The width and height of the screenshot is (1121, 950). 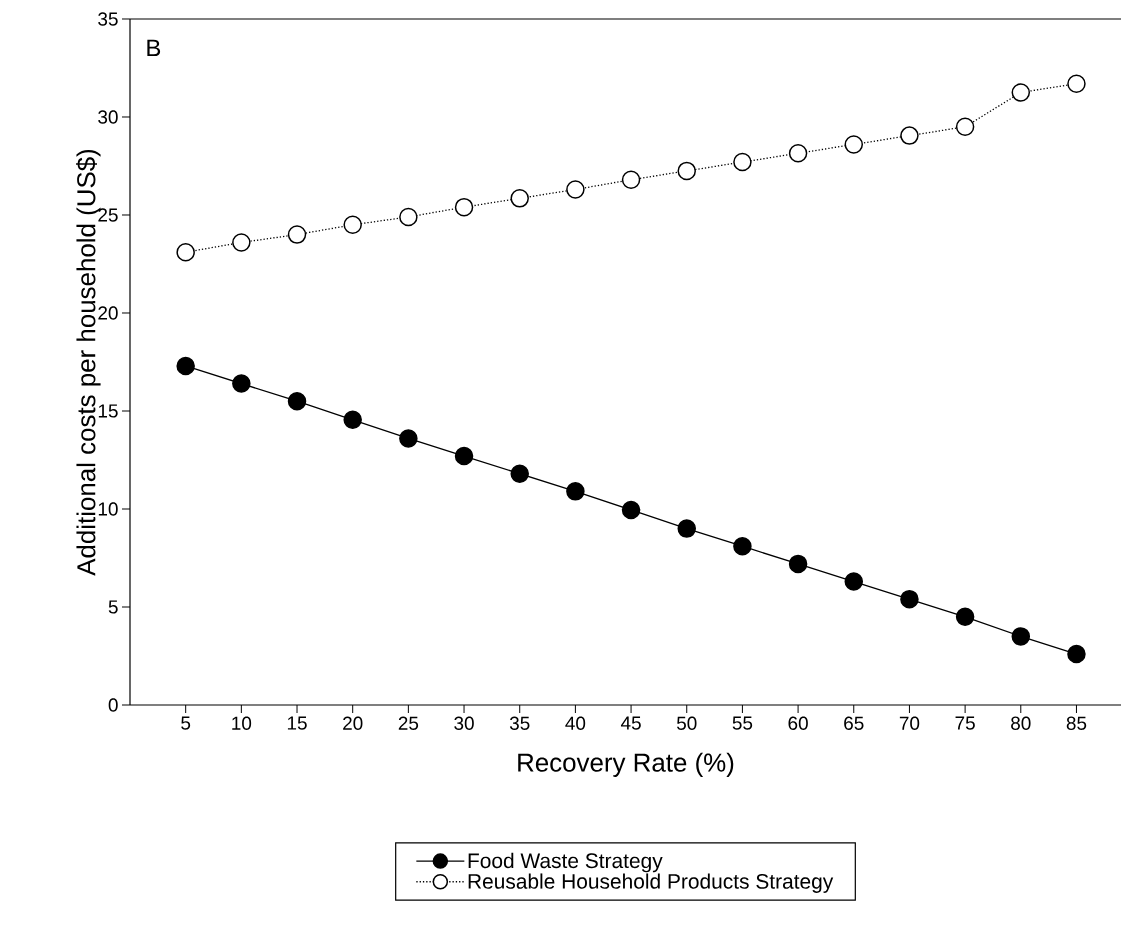 What do you see at coordinates (565, 862) in the screenshot?
I see `legend-label: Food Waste Strategy` at bounding box center [565, 862].